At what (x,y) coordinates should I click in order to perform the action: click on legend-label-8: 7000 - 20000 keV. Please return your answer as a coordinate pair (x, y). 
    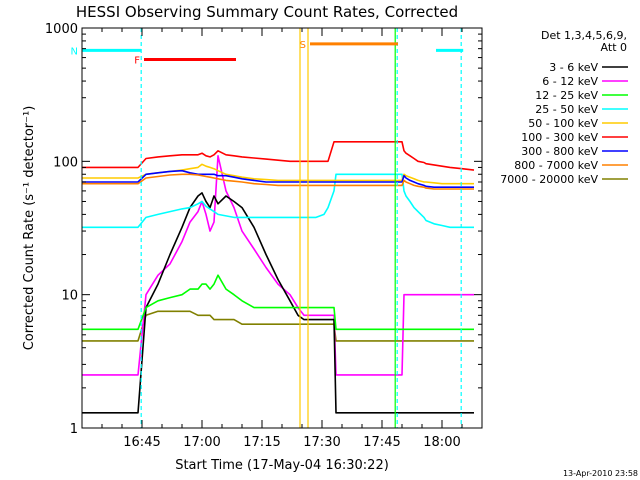
    Looking at the image, I should click on (549, 179).